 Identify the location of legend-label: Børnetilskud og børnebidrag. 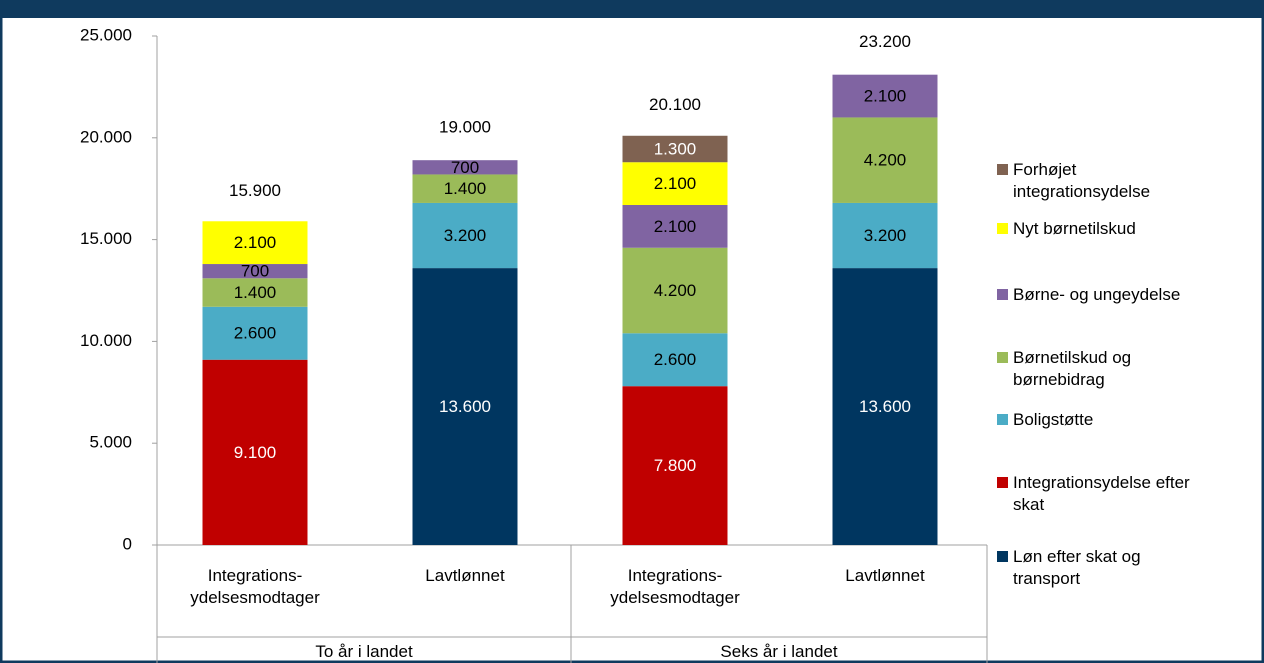
(1072, 368).